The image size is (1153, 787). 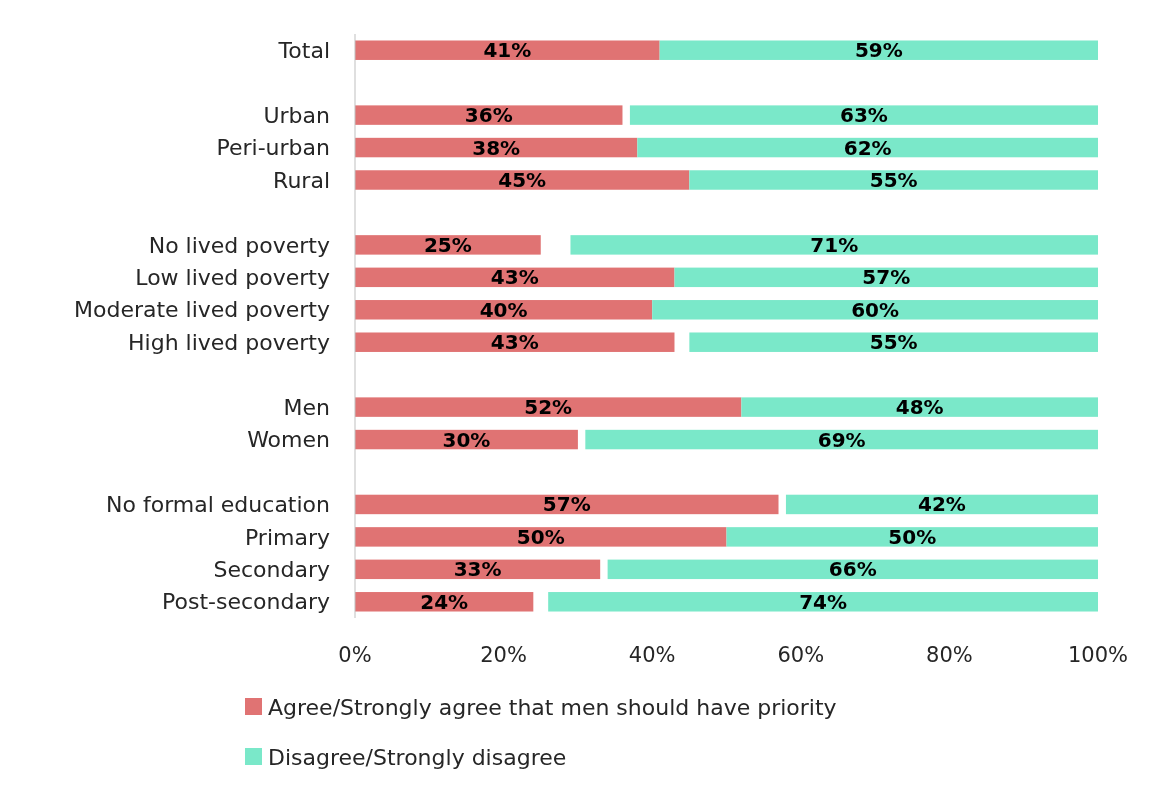 I want to click on y-tick-label: Rural, so click(x=301, y=180).